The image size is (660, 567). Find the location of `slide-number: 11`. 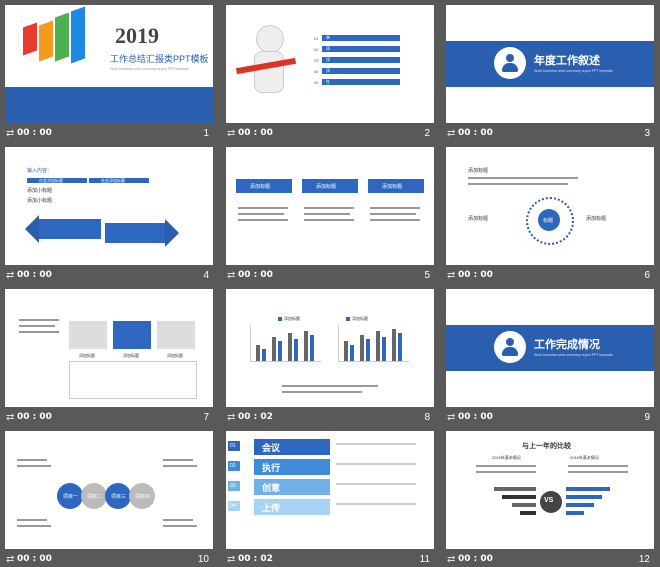

slide-number: 11 is located at coordinates (424, 559).